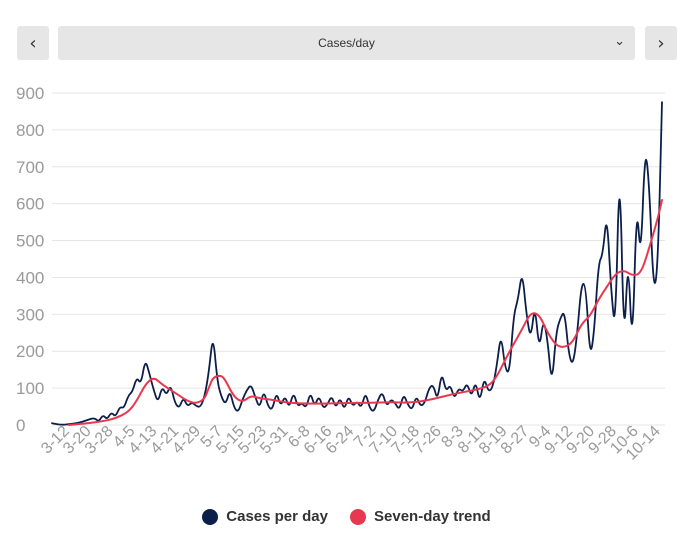  I want to click on y-tick-label: 700, so click(30, 167).